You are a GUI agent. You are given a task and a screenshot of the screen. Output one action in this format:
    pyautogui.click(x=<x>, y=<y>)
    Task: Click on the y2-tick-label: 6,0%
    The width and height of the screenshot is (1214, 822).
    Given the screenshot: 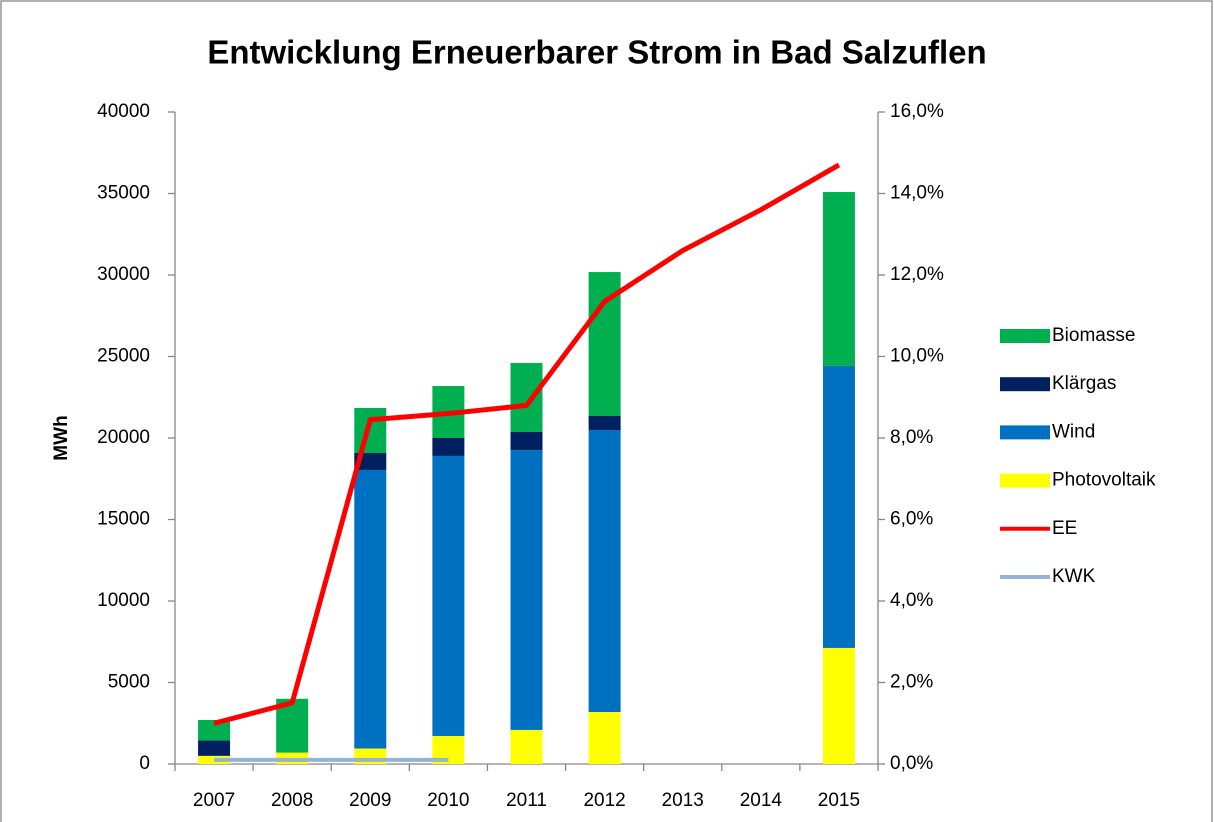 What is the action you would take?
    pyautogui.click(x=911, y=519)
    